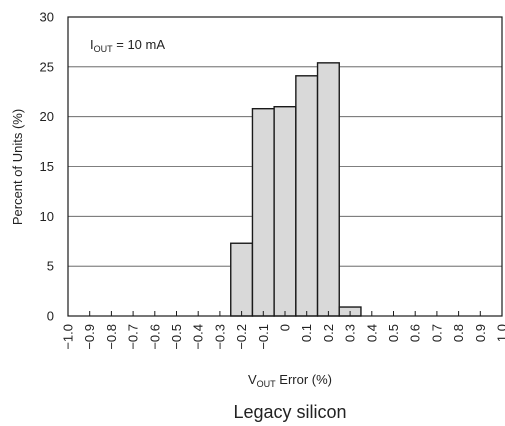 This screenshot has width=505, height=426. Describe the element at coordinates (176, 337) in the screenshot. I see `x-tick-label: −0.5` at that location.